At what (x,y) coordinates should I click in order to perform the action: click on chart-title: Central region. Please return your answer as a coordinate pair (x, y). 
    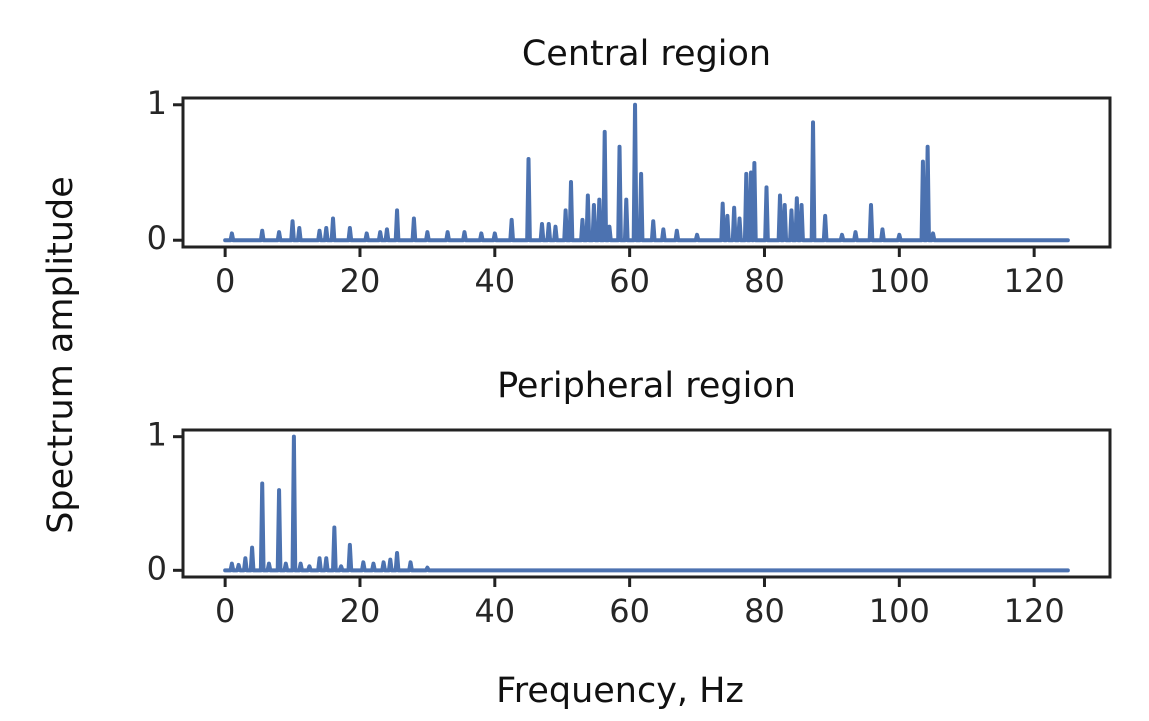
    Looking at the image, I should click on (646, 54).